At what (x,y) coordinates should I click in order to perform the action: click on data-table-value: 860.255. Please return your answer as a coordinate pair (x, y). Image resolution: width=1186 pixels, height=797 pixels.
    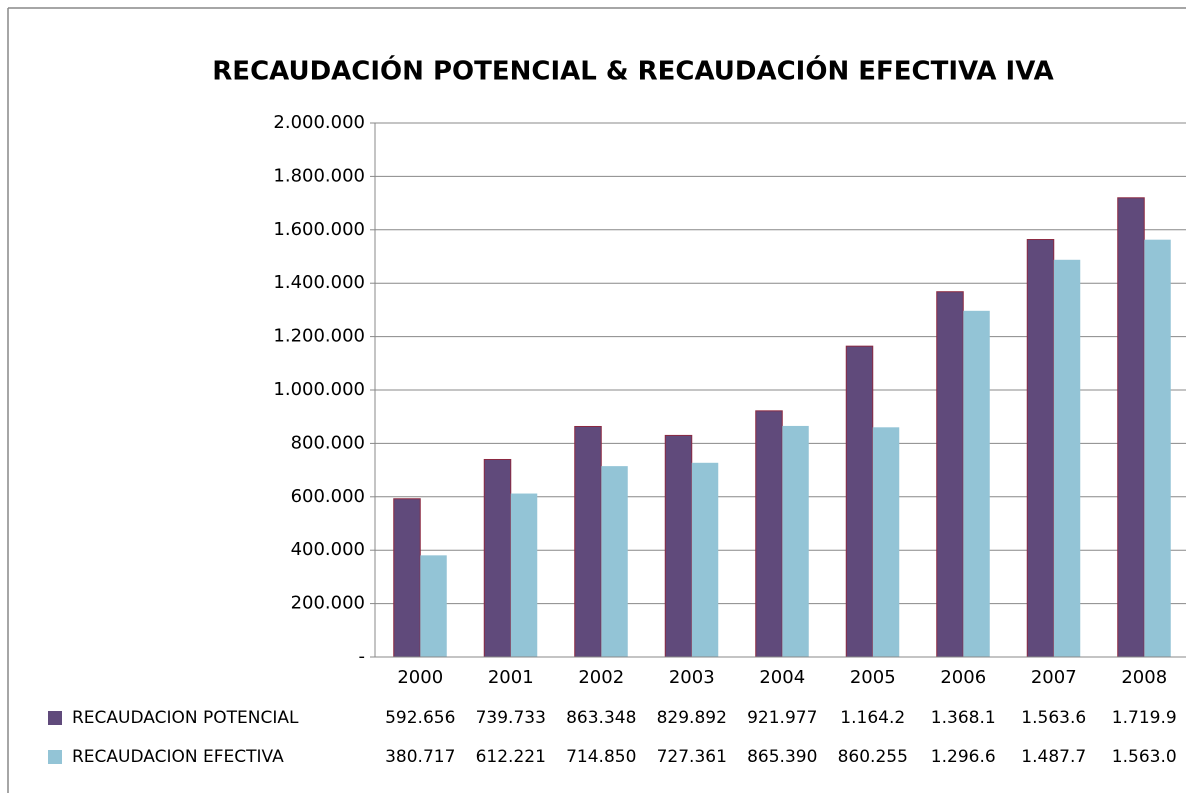
    Looking at the image, I should click on (873, 757).